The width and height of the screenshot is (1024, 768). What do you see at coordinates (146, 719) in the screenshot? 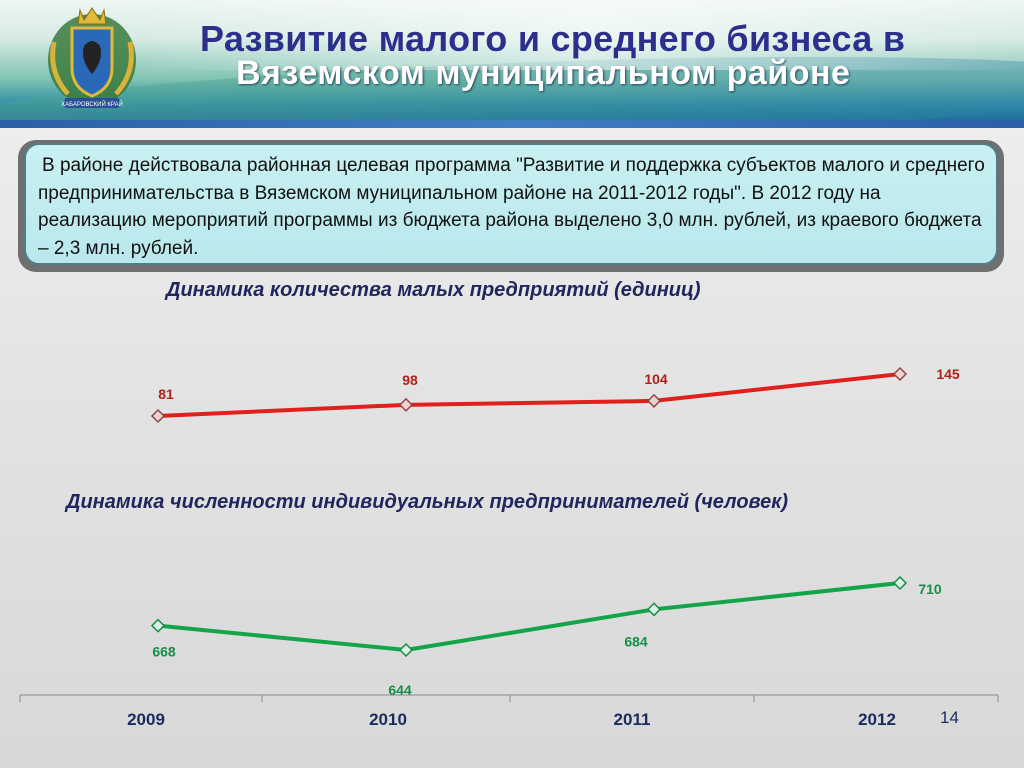
I see `x-tick-label: 2009` at bounding box center [146, 719].